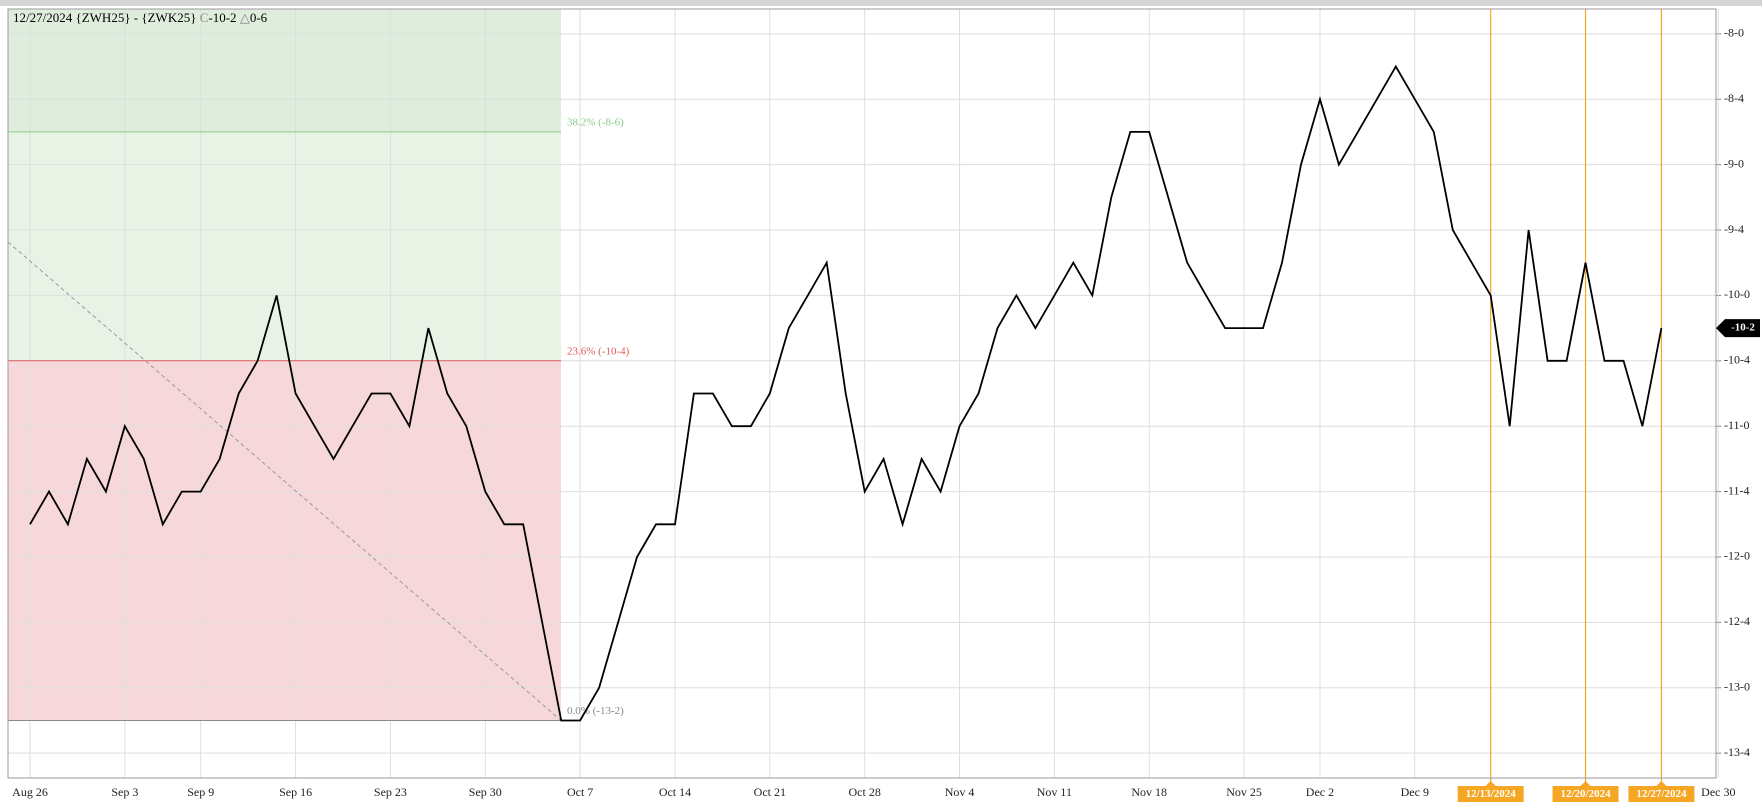  I want to click on close-label: C, so click(204, 17).